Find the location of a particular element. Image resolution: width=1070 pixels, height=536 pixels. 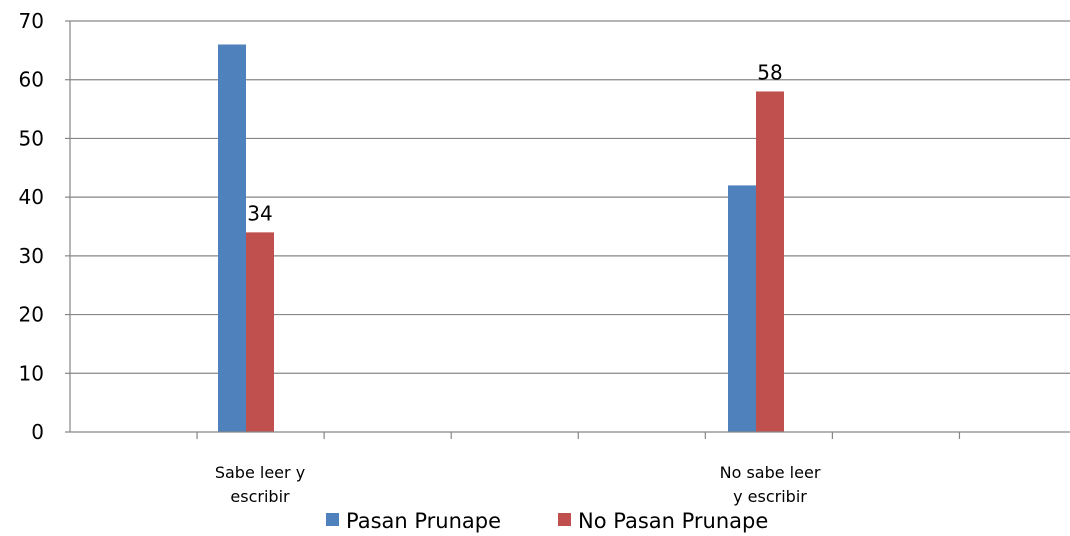

x-category-label: No sabe leer y escribir is located at coordinates (770, 484).